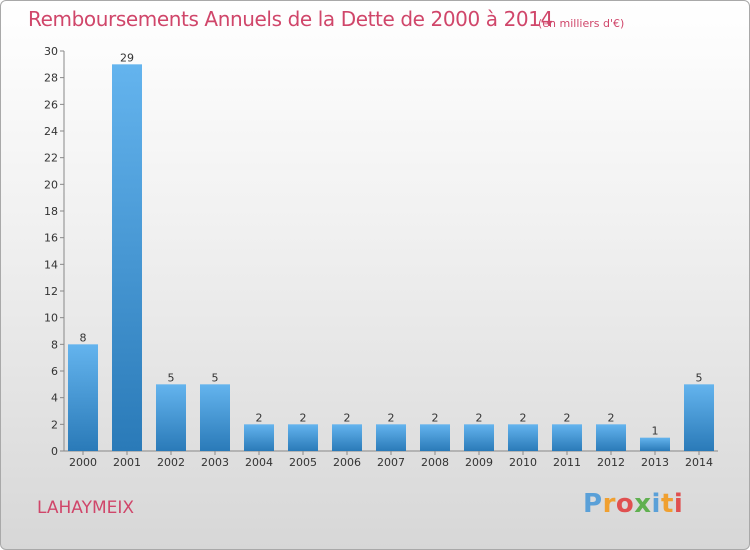  Describe the element at coordinates (523, 437) in the screenshot. I see `bar-2010` at that location.